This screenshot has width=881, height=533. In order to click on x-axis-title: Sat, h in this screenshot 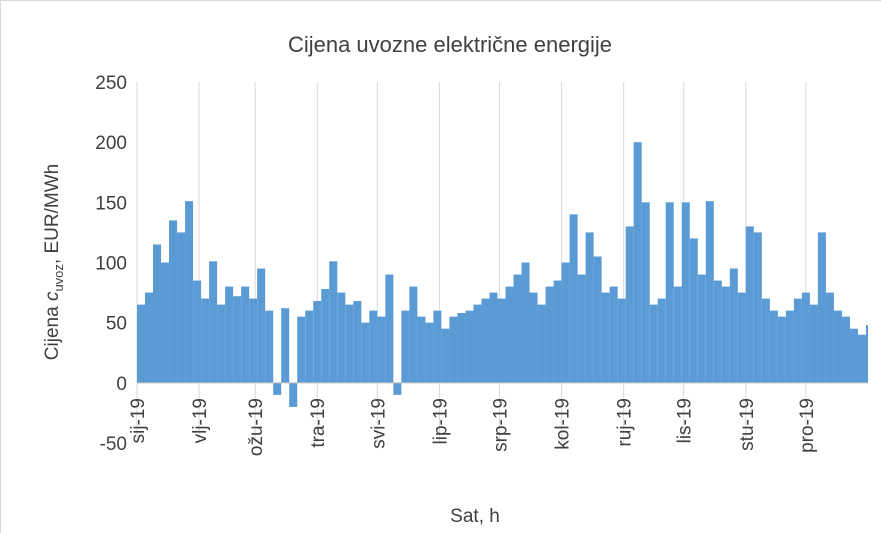, I will do `click(475, 516)`.